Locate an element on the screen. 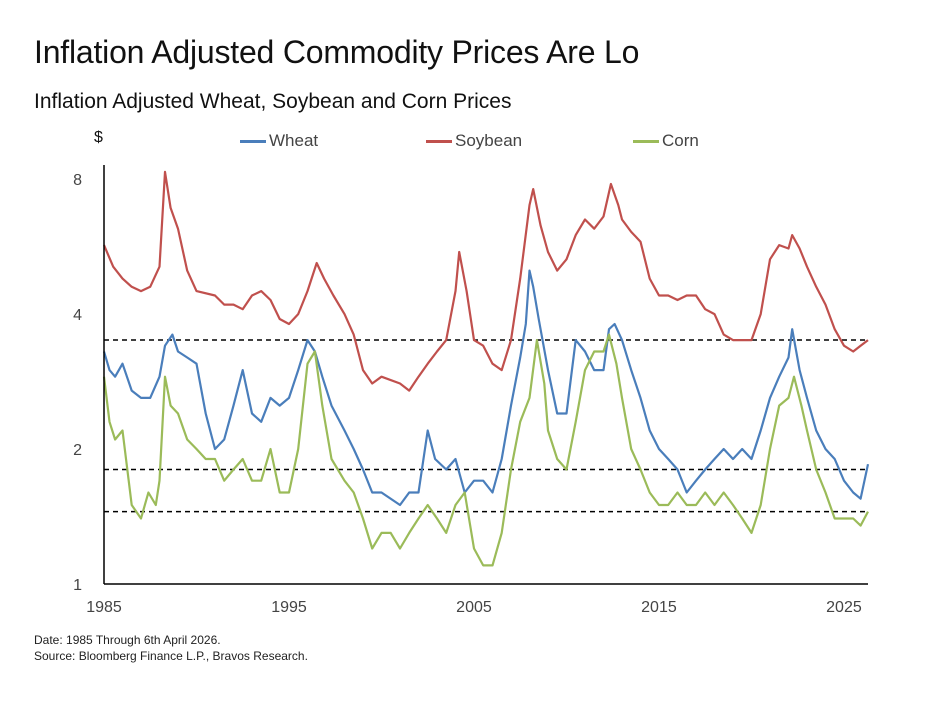  legend-item-corn: Corn is located at coordinates (666, 141).